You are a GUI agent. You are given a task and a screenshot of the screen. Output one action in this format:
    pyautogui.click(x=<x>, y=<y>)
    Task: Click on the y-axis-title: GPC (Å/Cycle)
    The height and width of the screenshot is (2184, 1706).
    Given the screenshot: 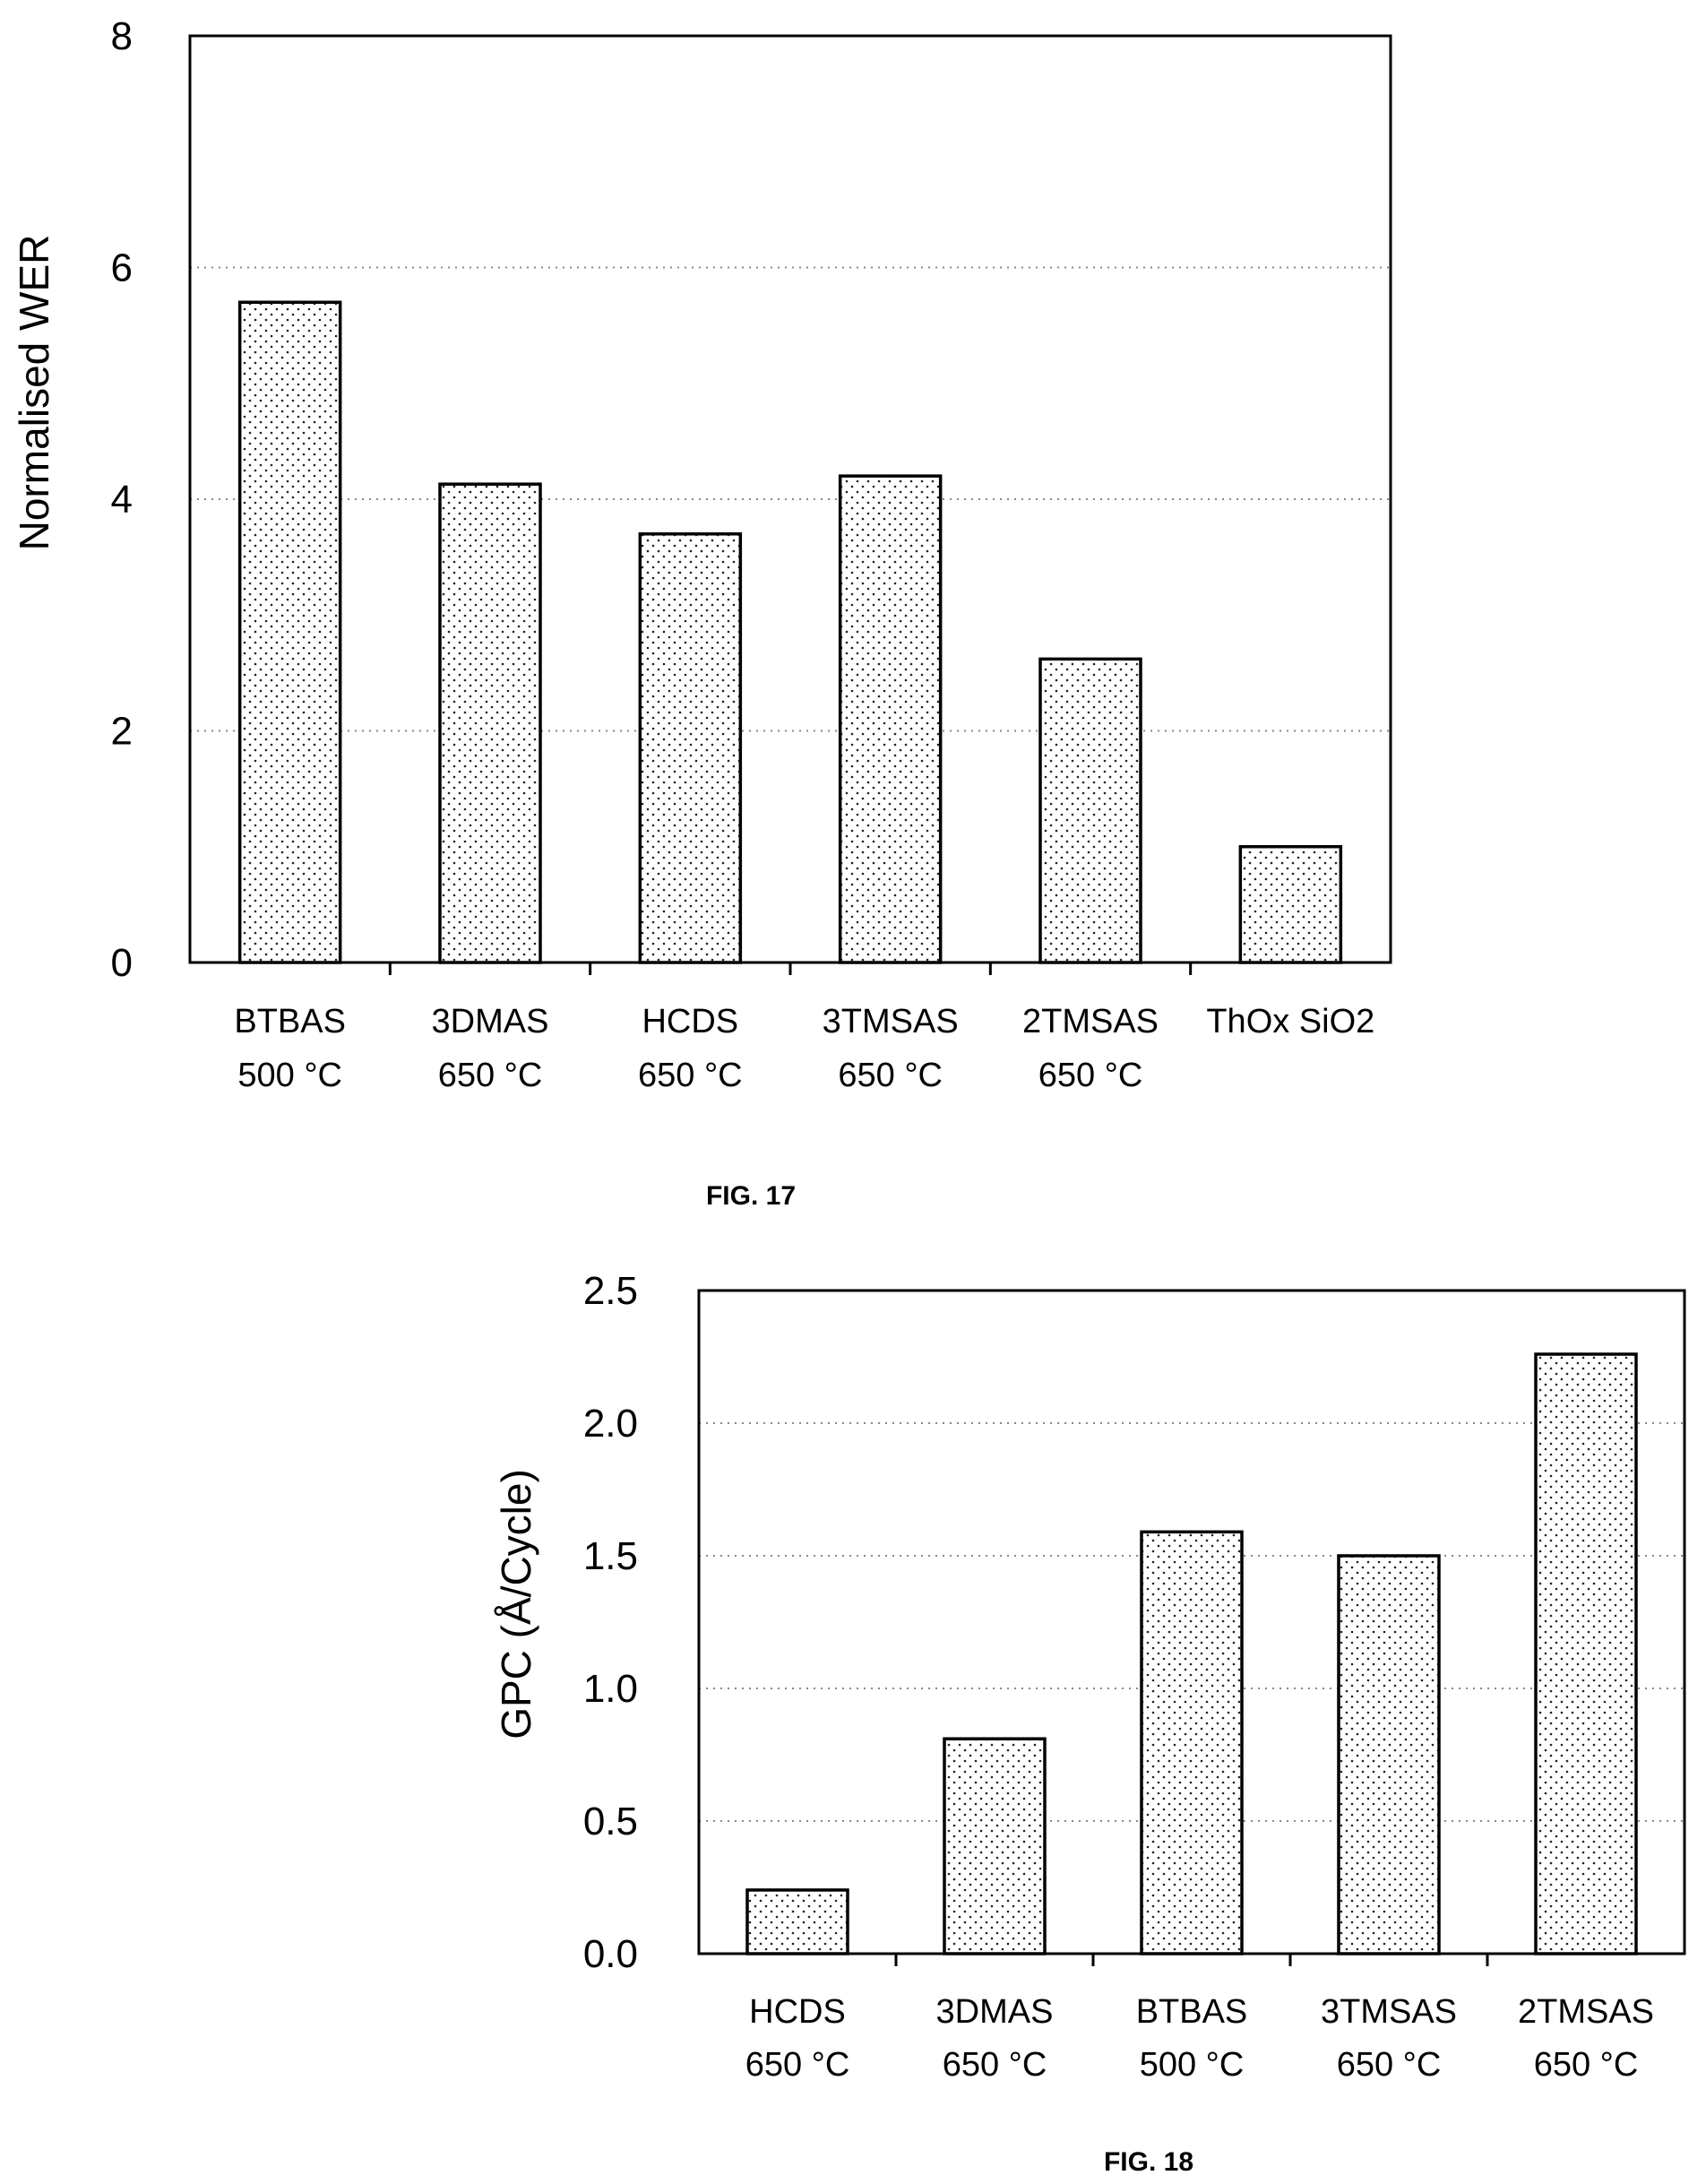 What is the action you would take?
    pyautogui.click(x=516, y=1604)
    